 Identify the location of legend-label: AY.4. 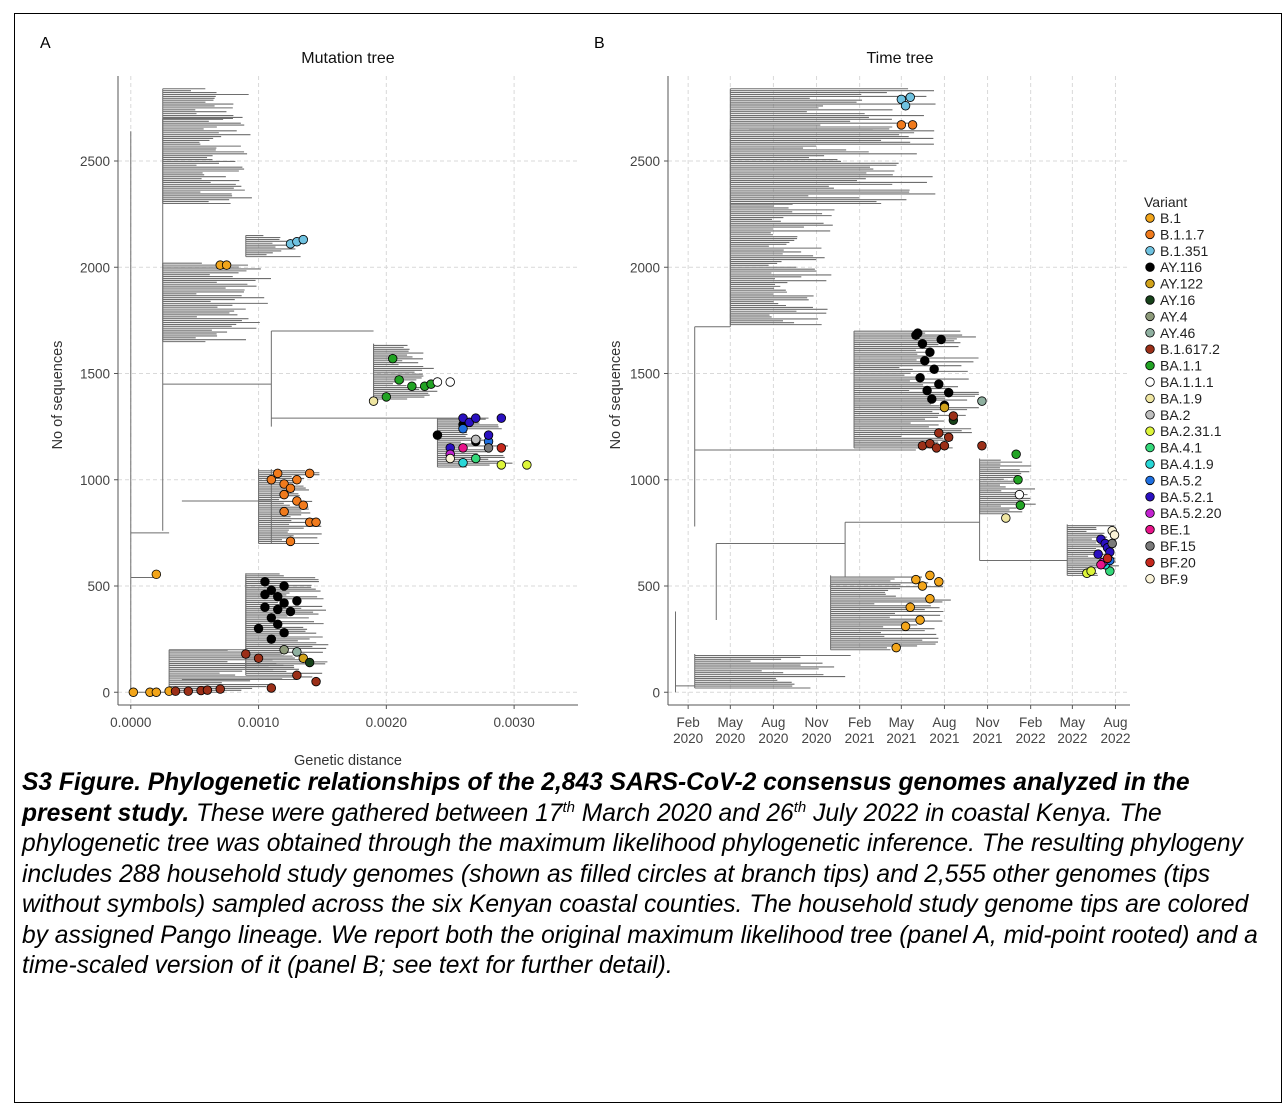
(1174, 316).